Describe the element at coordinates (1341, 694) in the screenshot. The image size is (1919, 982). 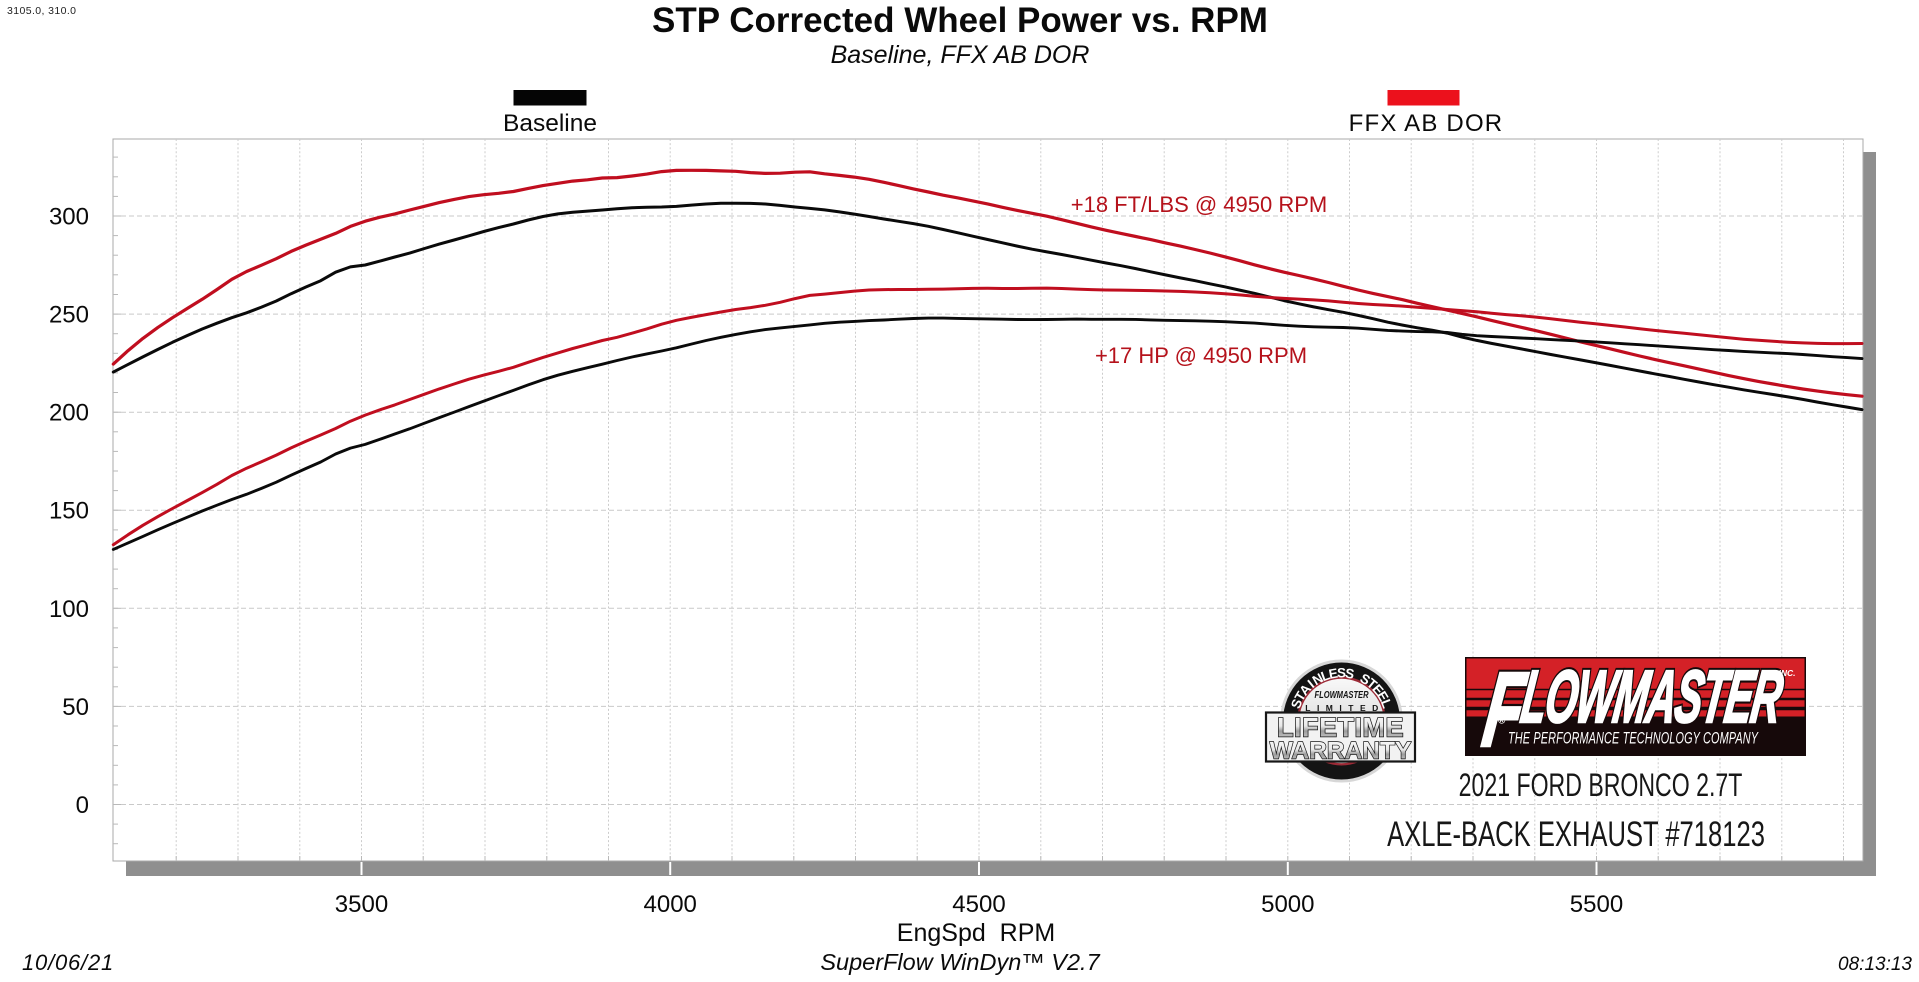
I see `svg-text: FLOWMASTER` at that location.